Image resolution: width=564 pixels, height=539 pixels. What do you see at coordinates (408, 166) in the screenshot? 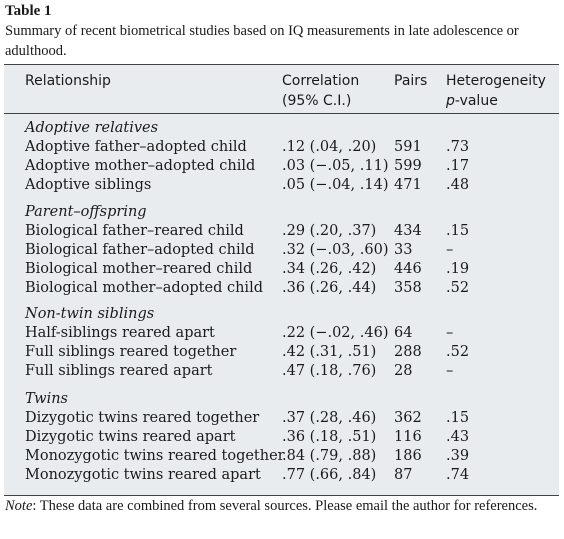
I see `cell-pairs: 599` at bounding box center [408, 166].